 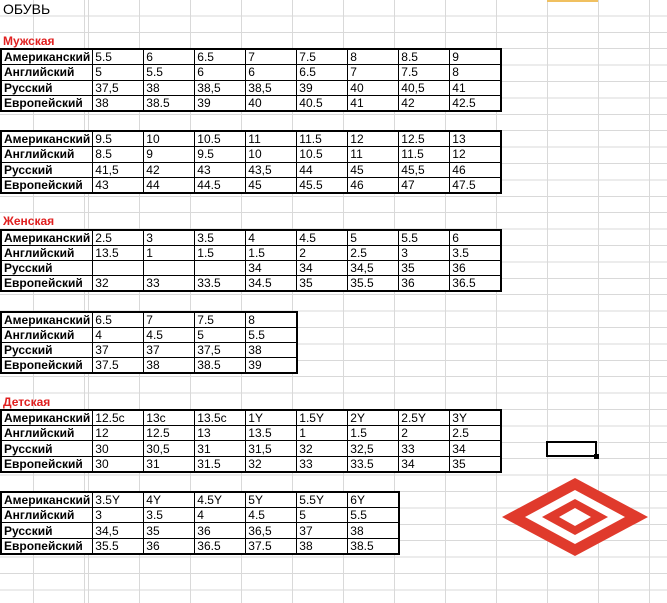 I want to click on row-header-cell: Английский, so click(x=47, y=515).